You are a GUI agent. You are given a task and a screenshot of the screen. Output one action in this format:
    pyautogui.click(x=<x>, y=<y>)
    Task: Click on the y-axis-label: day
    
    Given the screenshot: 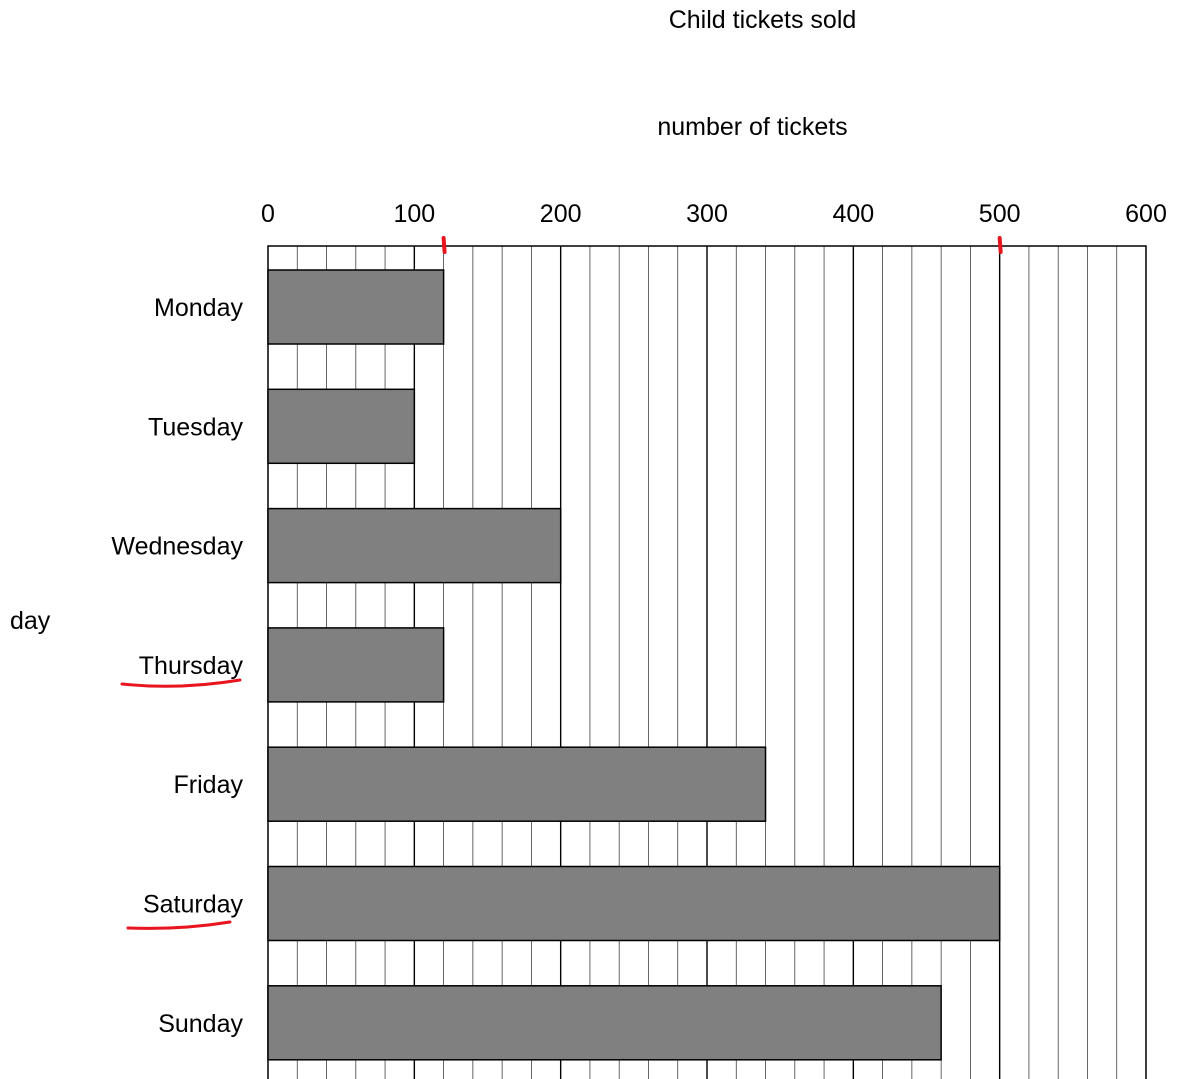 What is the action you would take?
    pyautogui.click(x=30, y=621)
    